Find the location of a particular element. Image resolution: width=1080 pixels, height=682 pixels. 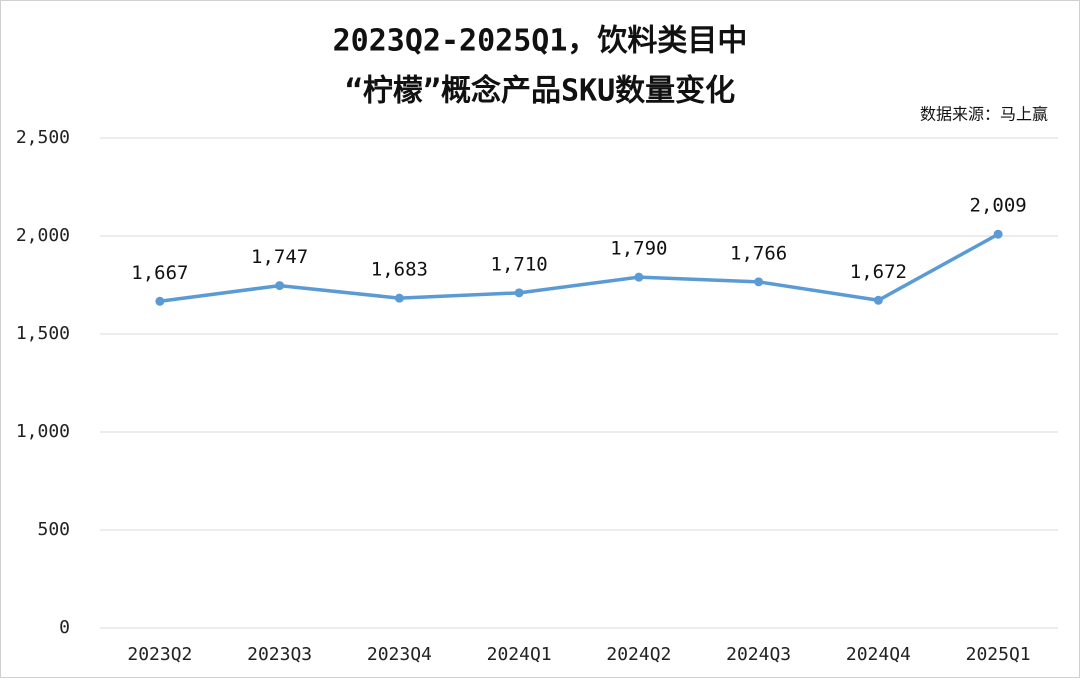

y-tick-label: 1,000 is located at coordinates (43, 431).